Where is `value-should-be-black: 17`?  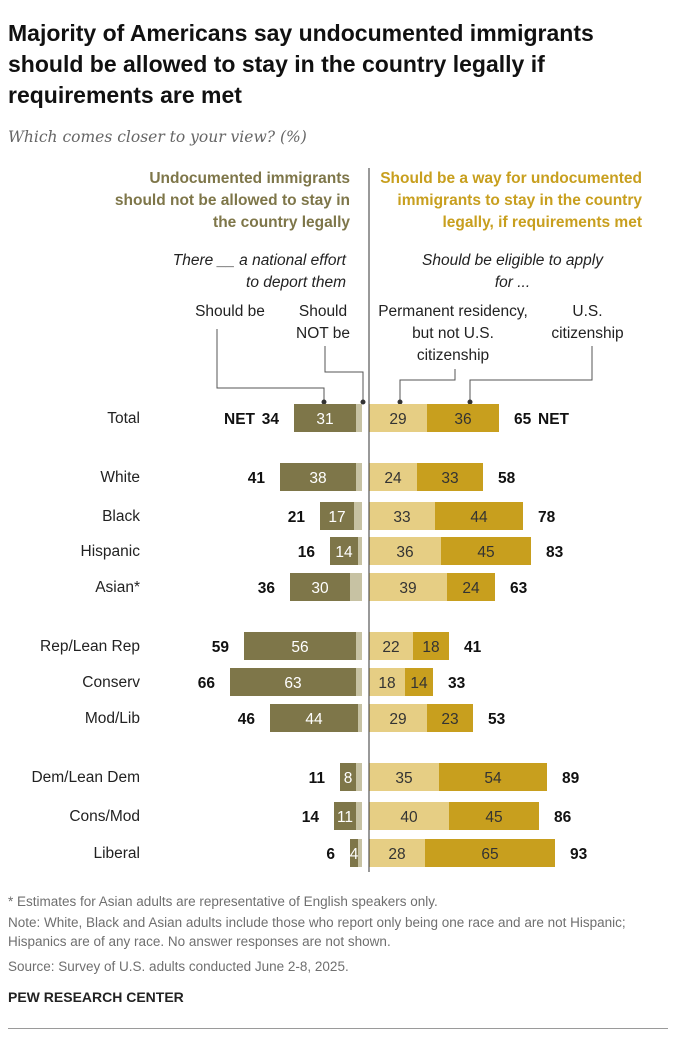
value-should-be-black: 17 is located at coordinates (336, 517).